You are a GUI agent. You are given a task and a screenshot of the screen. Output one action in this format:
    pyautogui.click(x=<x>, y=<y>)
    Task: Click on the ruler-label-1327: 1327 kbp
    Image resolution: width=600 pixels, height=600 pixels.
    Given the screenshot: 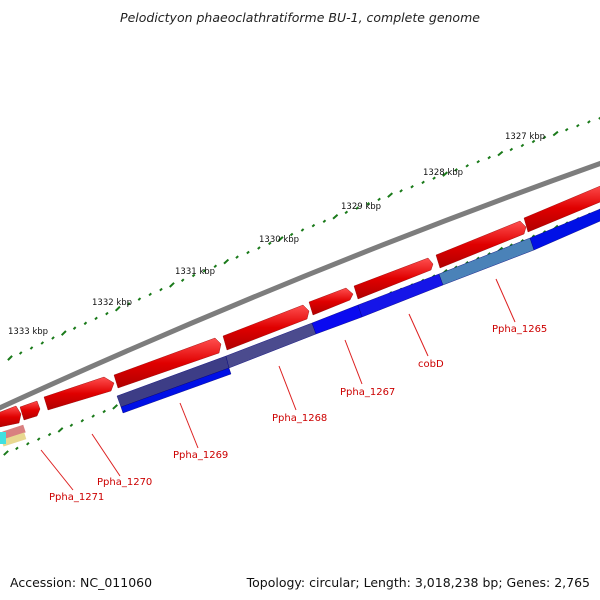 What is the action you would take?
    pyautogui.click(x=525, y=137)
    